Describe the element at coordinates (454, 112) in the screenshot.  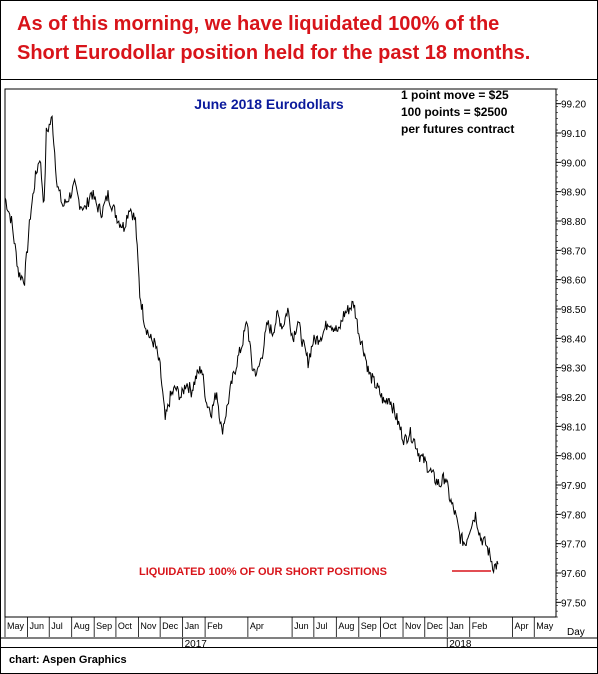
I see `note-line-2: 100 points = $2500` at that location.